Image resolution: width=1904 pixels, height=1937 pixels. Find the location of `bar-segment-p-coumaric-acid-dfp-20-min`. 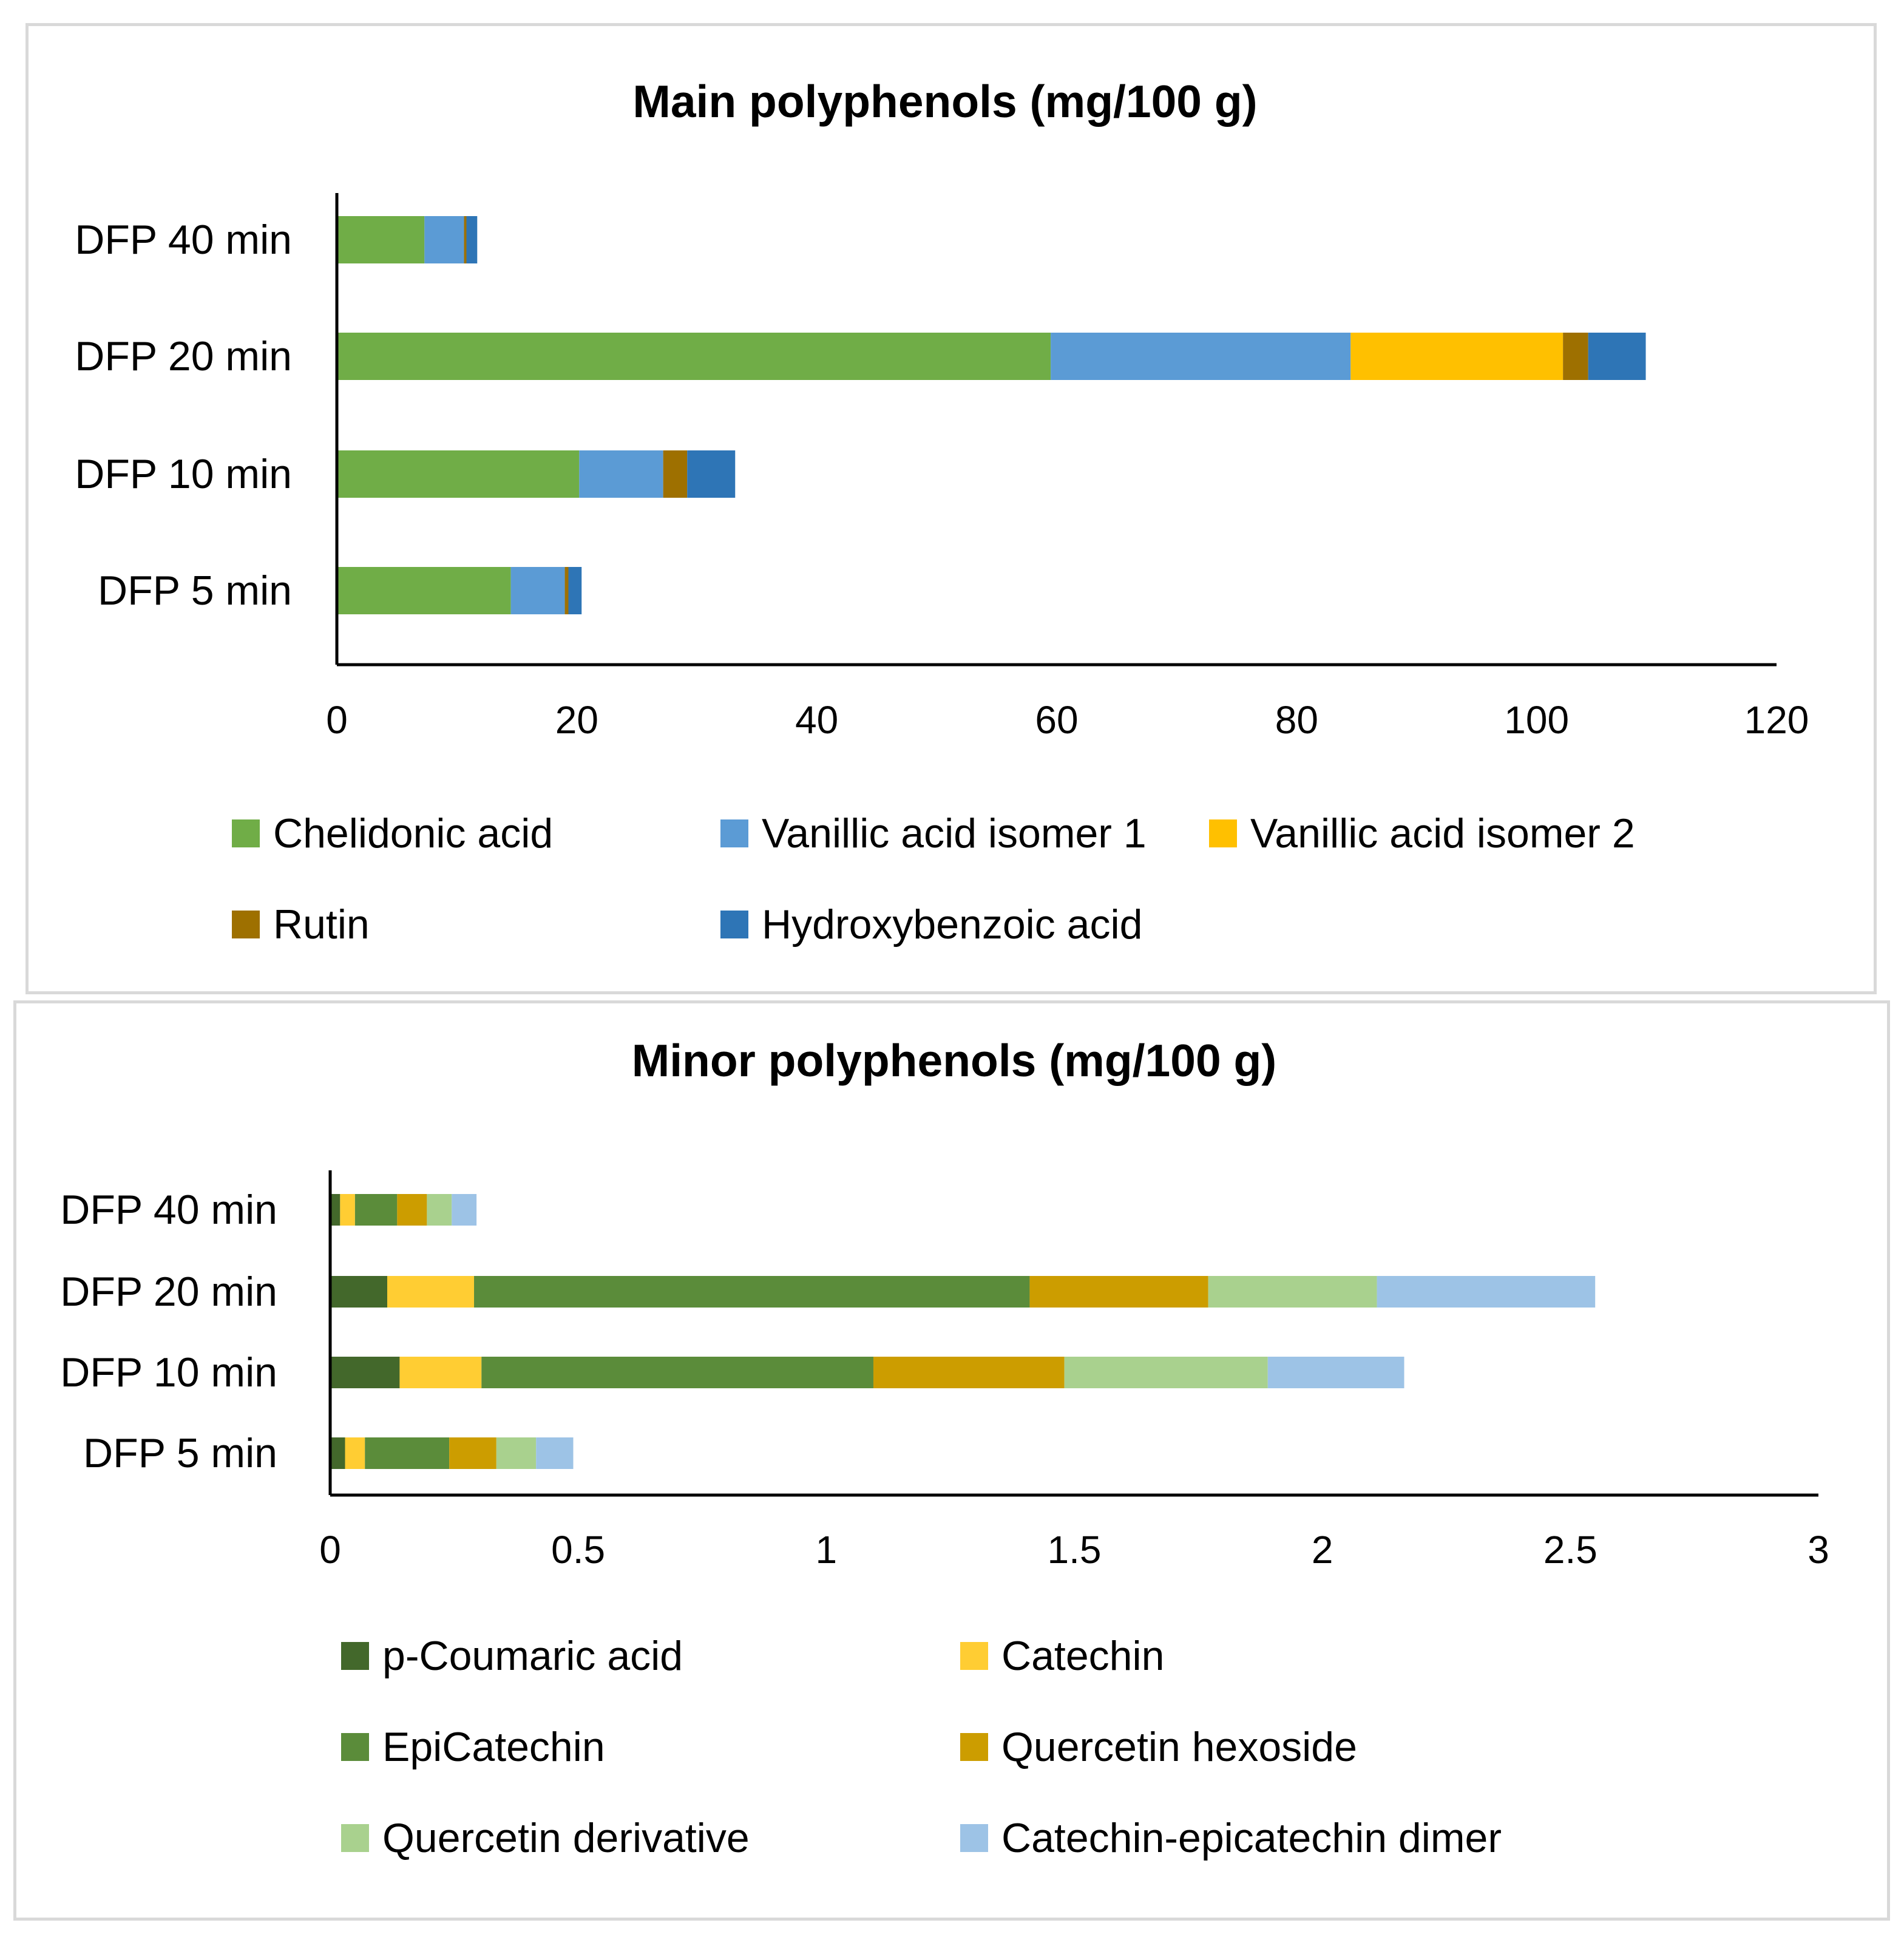

bar-segment-p-coumaric-acid-dfp-20-min is located at coordinates (358, 1292).